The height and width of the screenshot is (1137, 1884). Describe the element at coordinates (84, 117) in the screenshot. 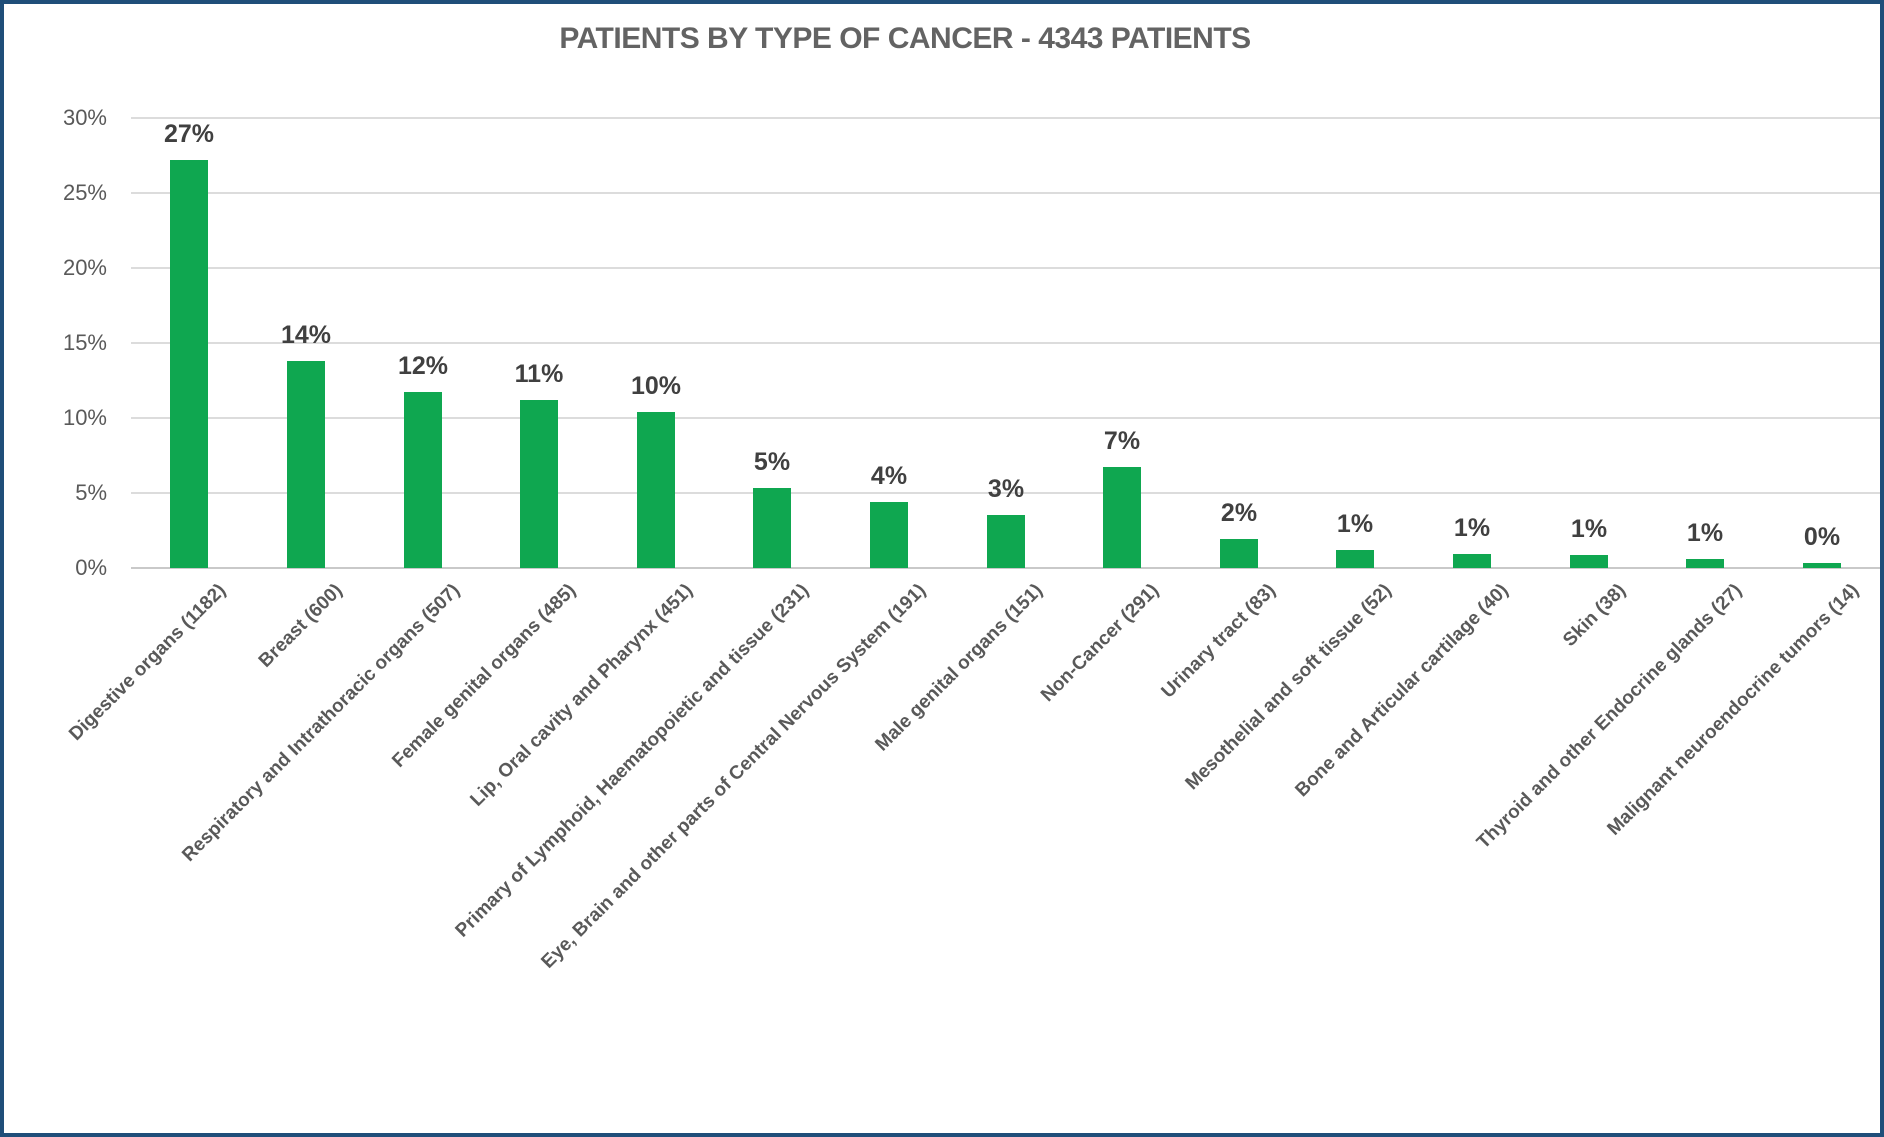

I see `y-tick-label: 30%` at that location.